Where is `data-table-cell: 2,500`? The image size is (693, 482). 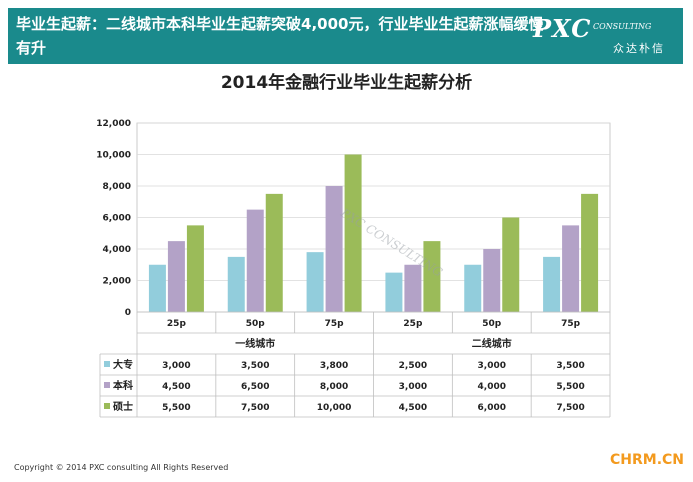
data-table-cell: 2,500 is located at coordinates (413, 366).